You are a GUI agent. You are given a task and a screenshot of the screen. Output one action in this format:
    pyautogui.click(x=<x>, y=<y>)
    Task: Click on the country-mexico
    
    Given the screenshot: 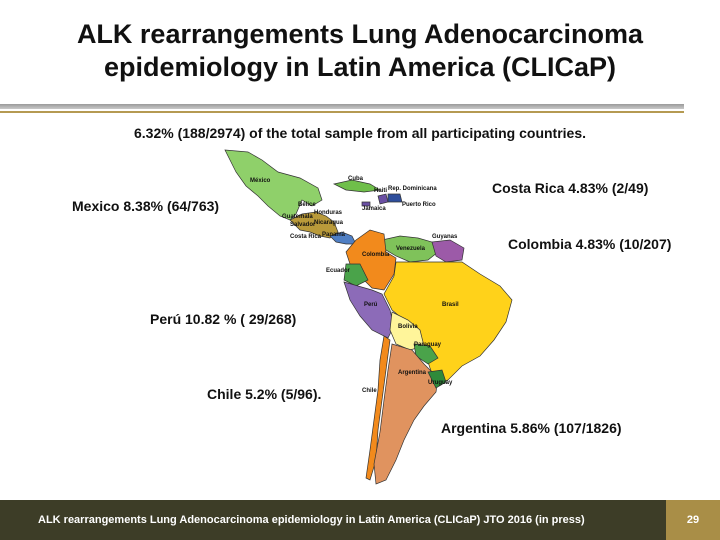 What is the action you would take?
    pyautogui.click(x=273, y=185)
    